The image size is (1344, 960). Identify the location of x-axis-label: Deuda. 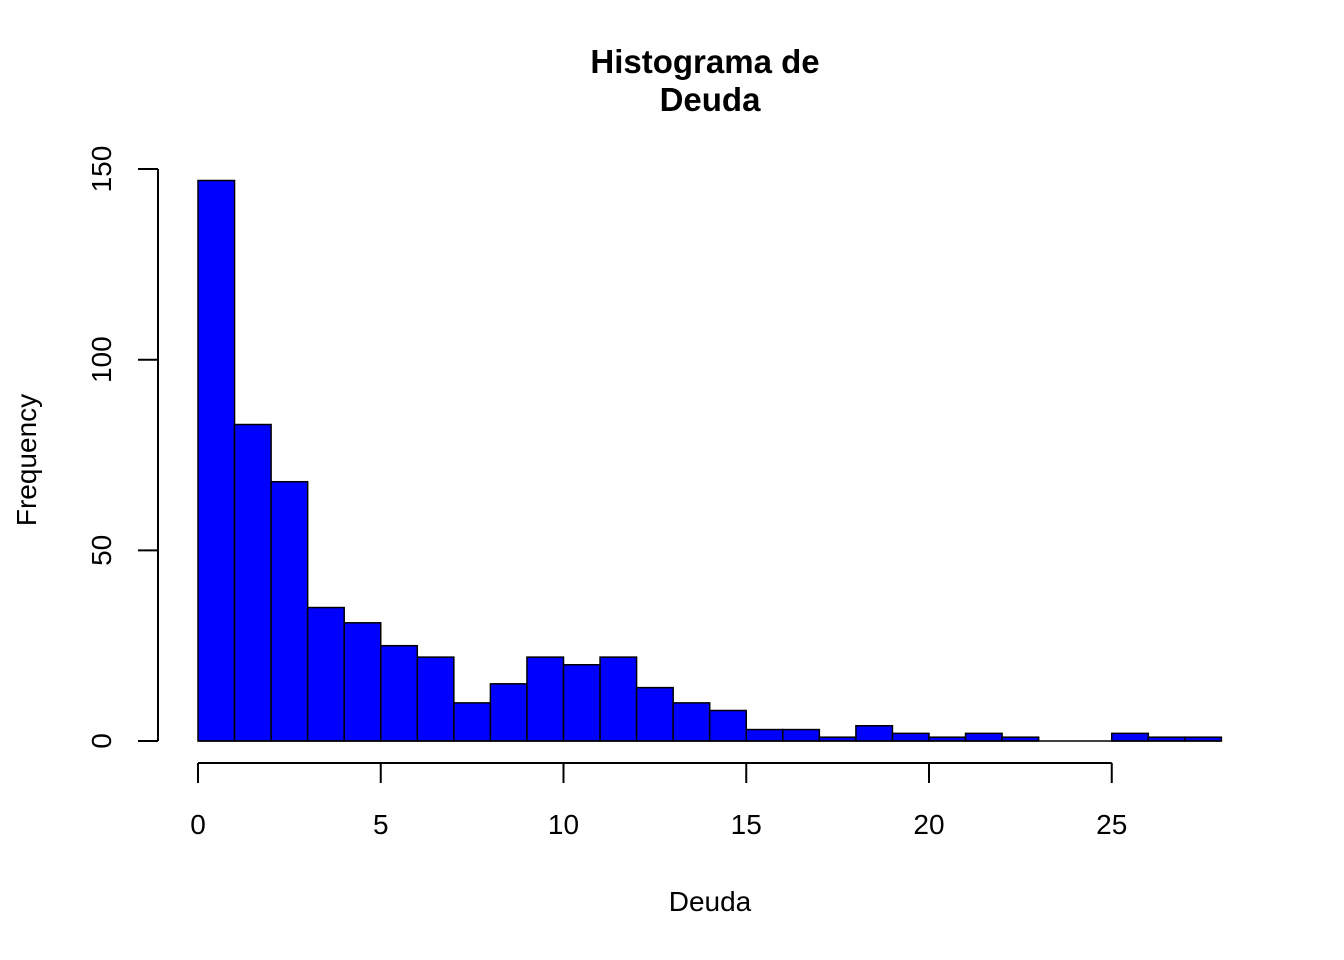
(710, 901).